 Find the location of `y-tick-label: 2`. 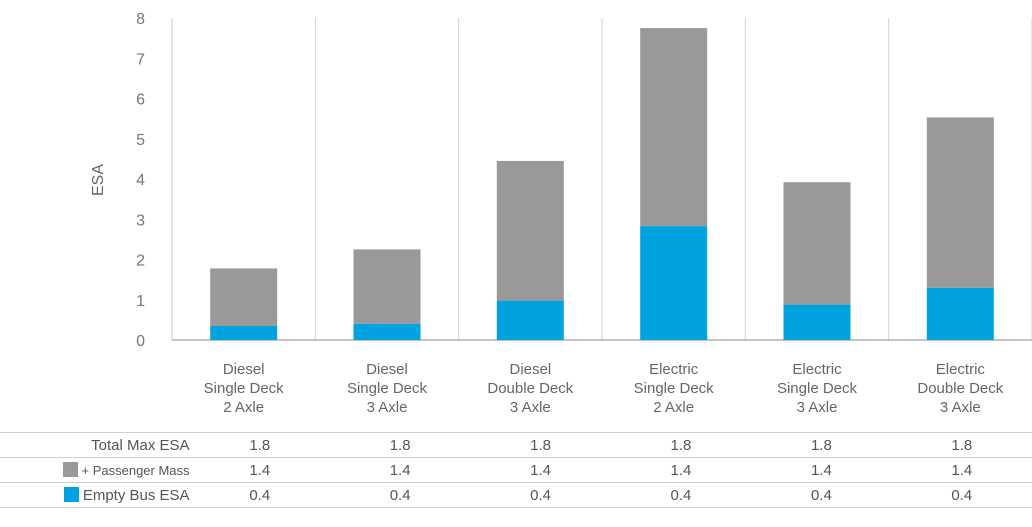

y-tick-label: 2 is located at coordinates (140, 261).